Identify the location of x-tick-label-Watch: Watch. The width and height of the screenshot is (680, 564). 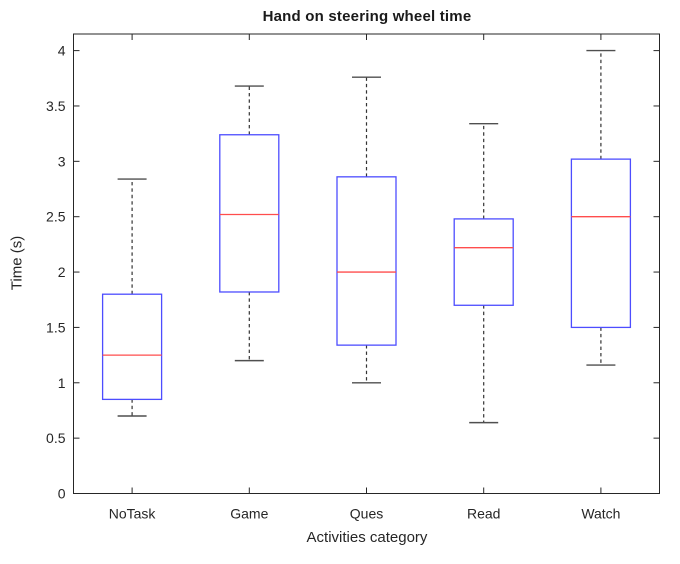
(600, 514).